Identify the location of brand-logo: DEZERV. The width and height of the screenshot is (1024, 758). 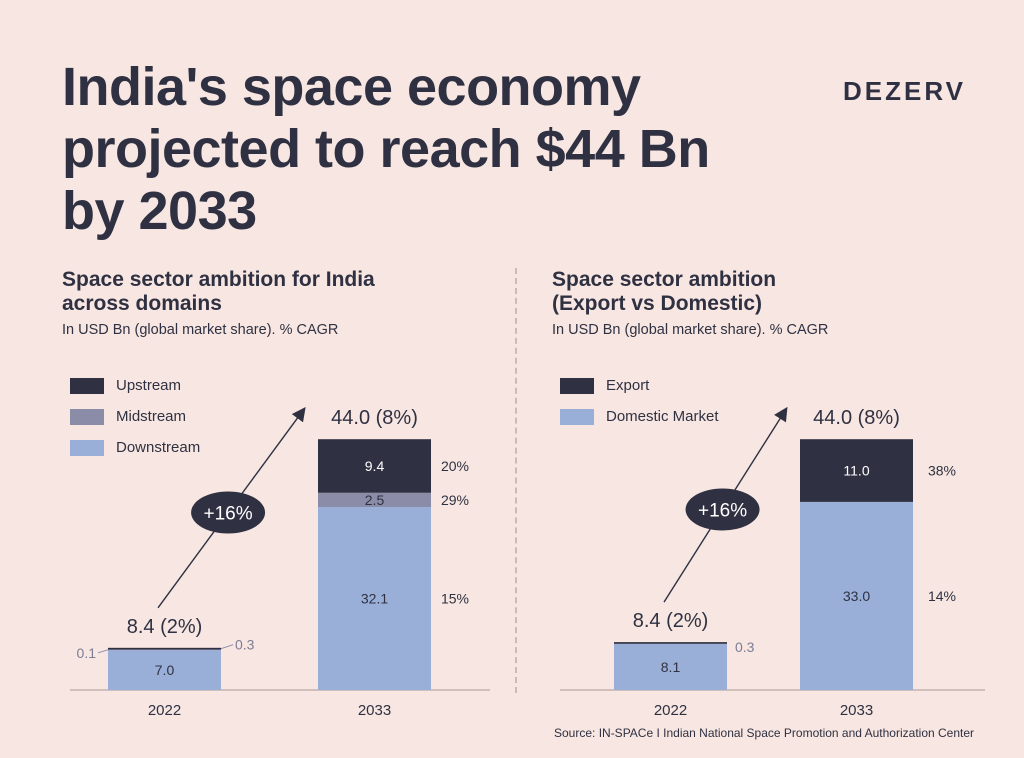
(904, 91).